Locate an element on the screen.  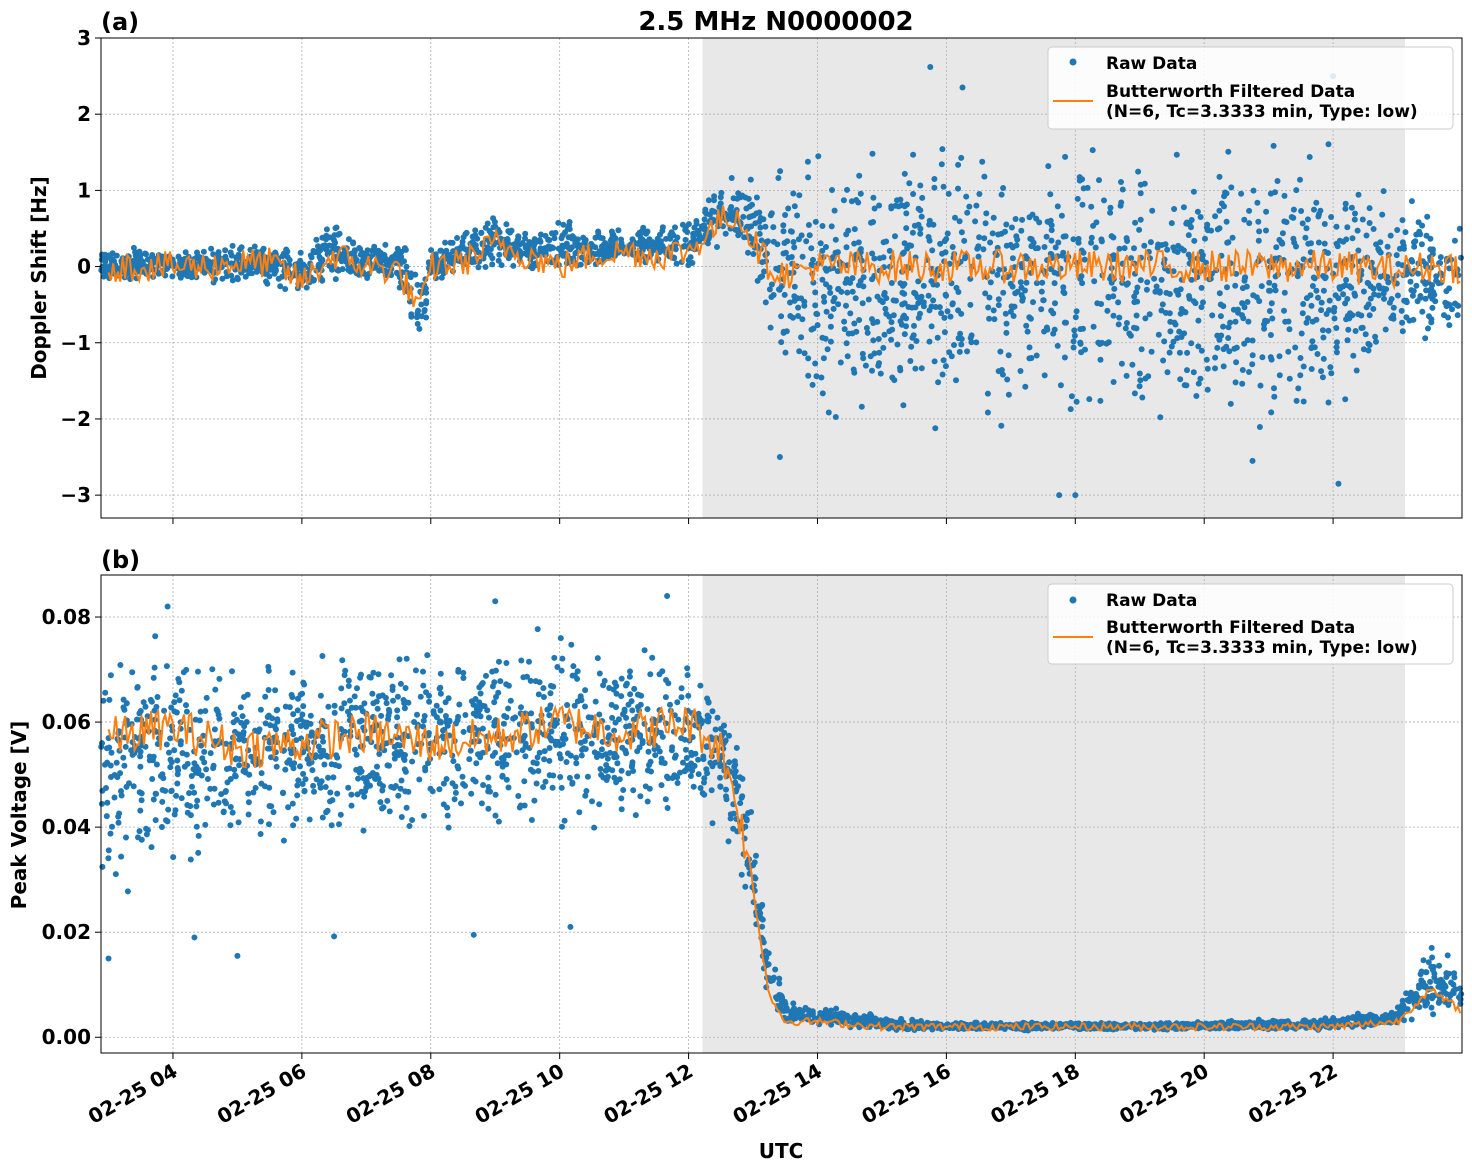
panel-label-a: (a) is located at coordinates (120, 22).